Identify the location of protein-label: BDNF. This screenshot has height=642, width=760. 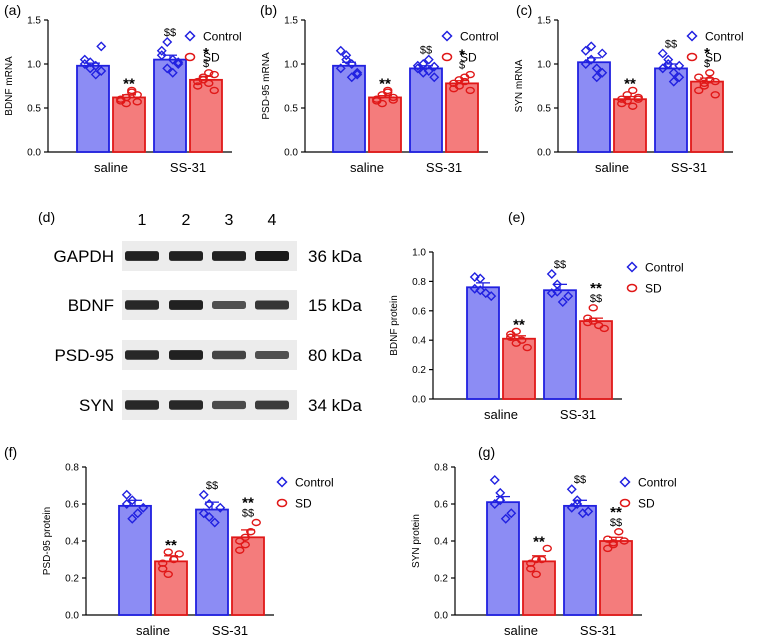
(91, 305).